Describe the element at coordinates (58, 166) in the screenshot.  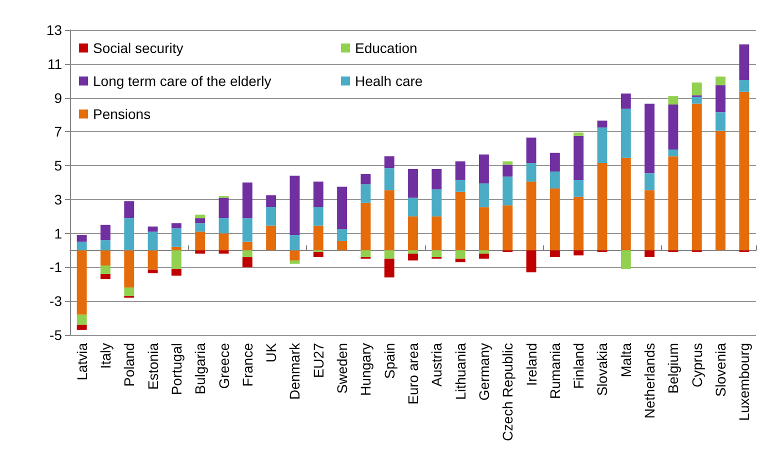
I see `y-tick-label: 5` at that location.